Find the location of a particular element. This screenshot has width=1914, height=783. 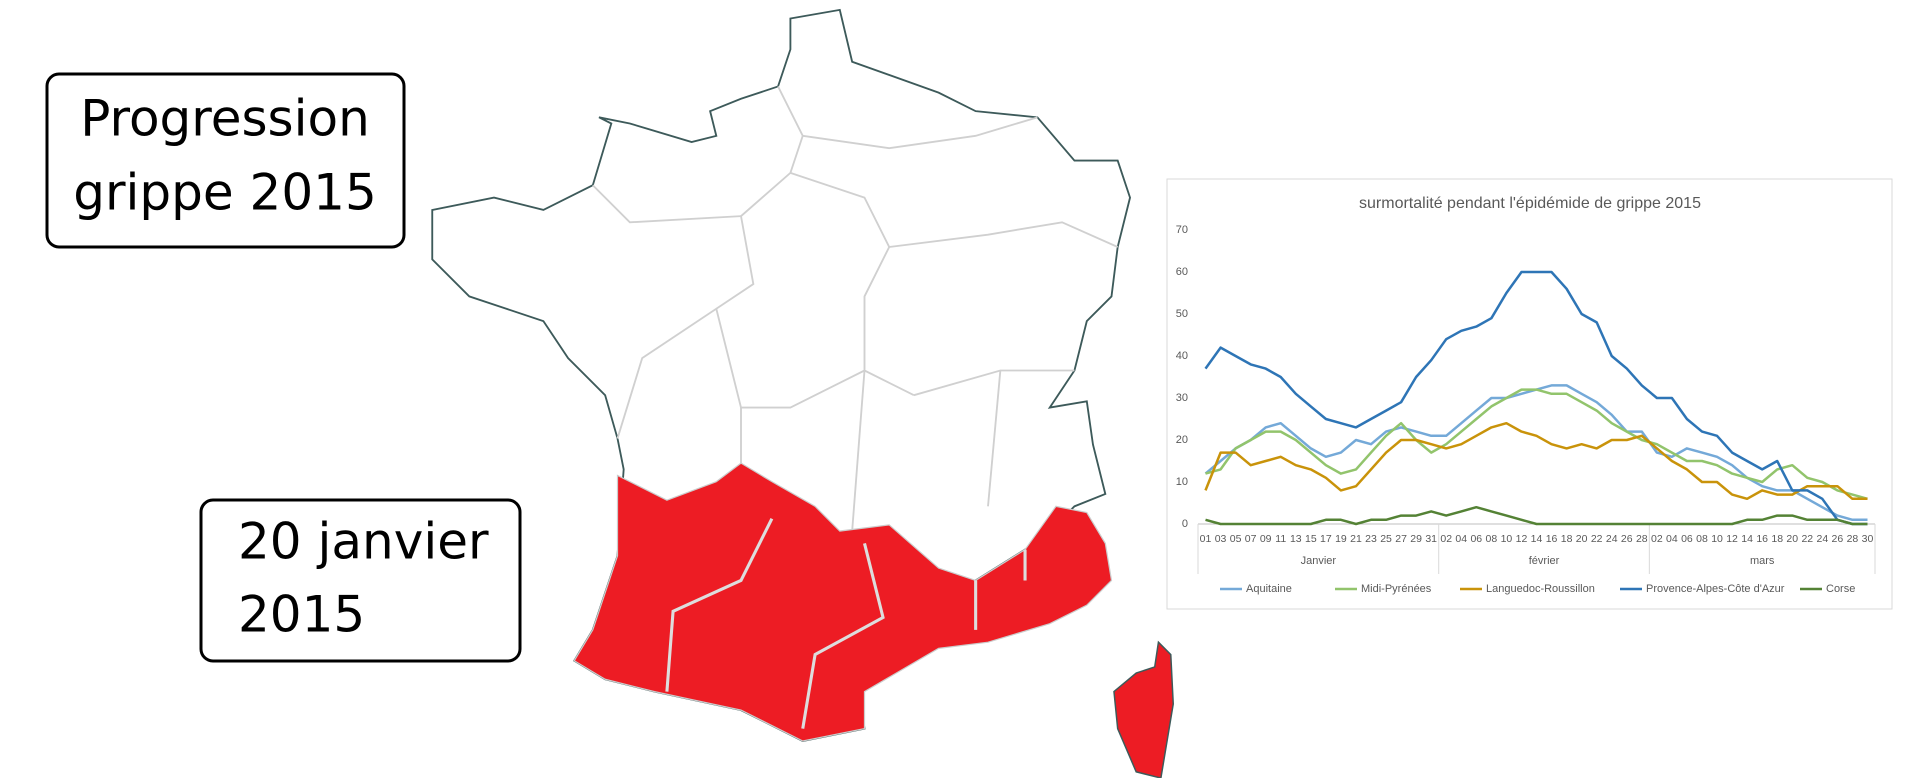

y-tick-label: 10 is located at coordinates (1182, 482).